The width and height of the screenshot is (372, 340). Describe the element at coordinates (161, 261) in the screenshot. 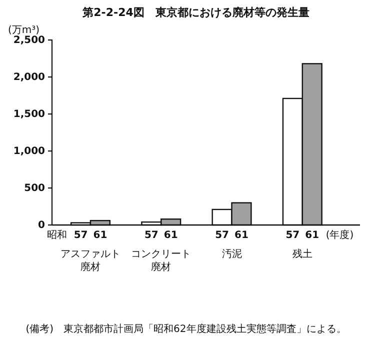

I see `x-tick-label: コンクリート廃材` at that location.